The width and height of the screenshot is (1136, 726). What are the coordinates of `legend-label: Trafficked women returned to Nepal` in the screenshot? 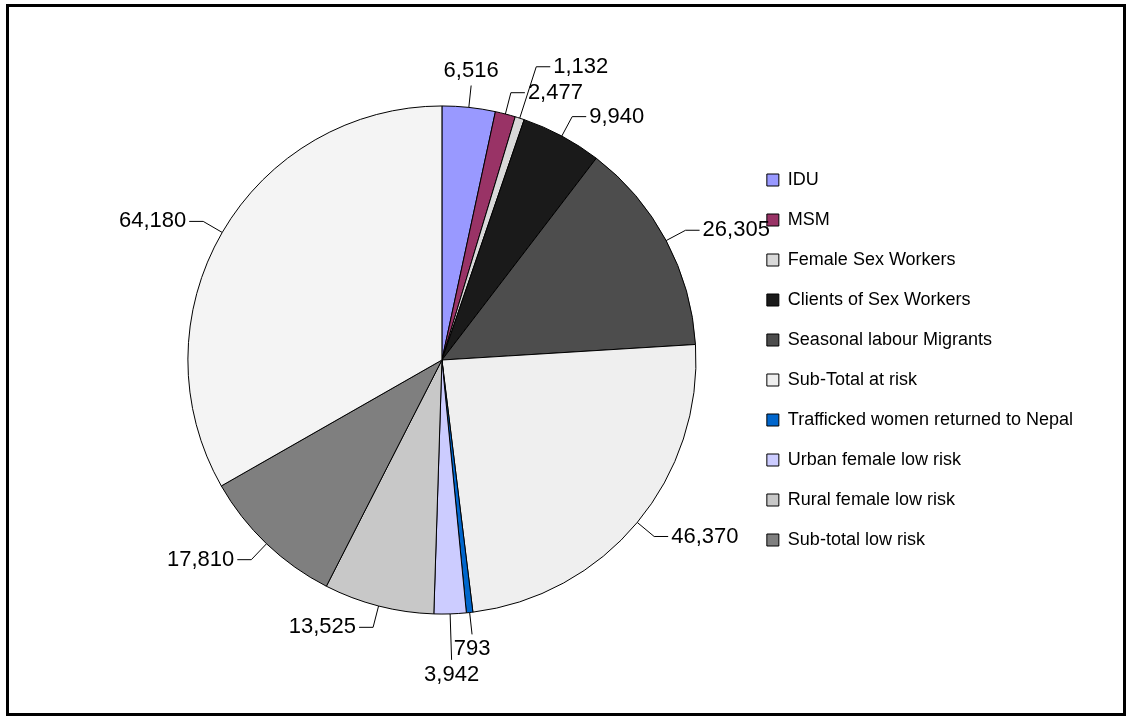 It's located at (930, 418).